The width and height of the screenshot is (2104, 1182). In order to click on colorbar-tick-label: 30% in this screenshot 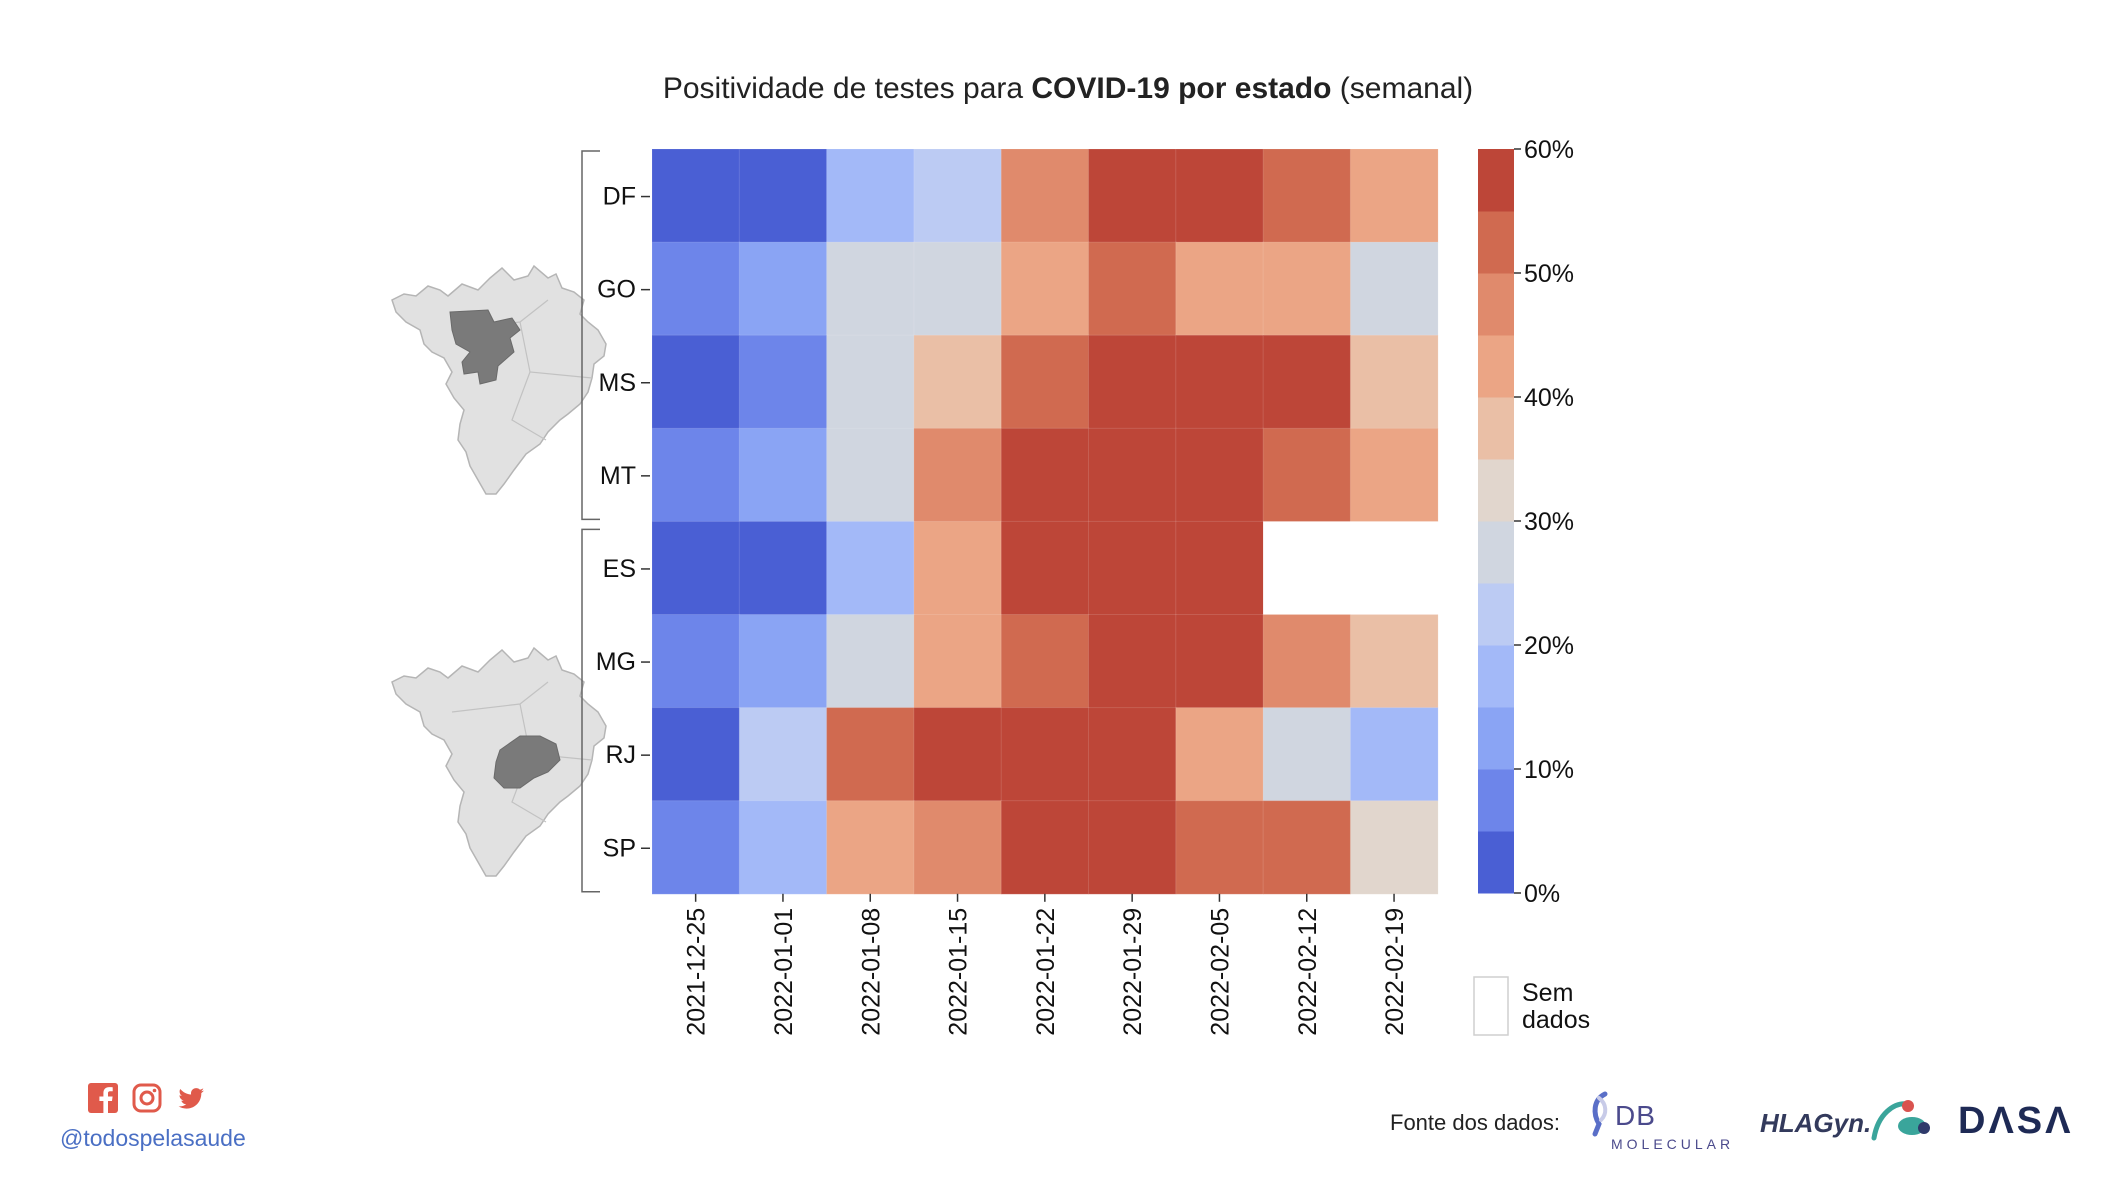, I will do `click(1549, 522)`.